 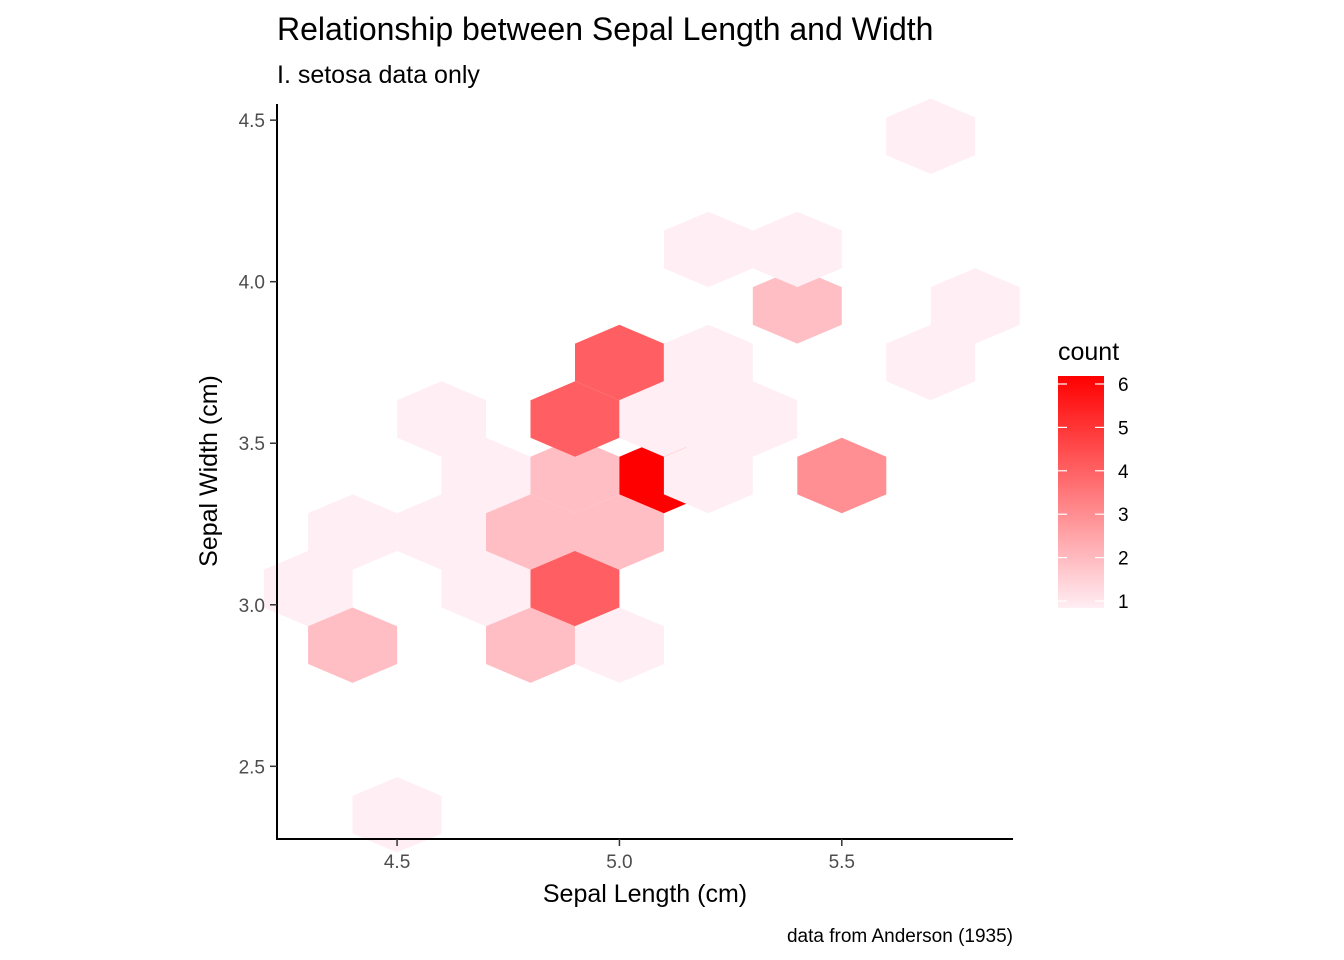 What do you see at coordinates (1081, 492) in the screenshot?
I see `legend-colorbar` at bounding box center [1081, 492].